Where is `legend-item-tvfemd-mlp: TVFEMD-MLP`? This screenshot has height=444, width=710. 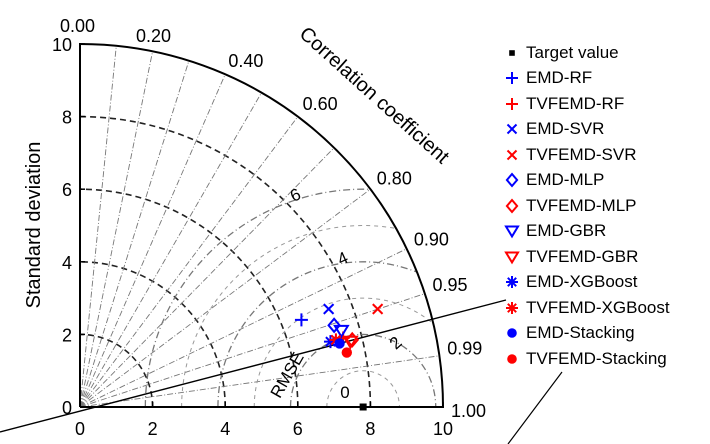 legend-item-tvfemd-mlp: TVFEMD-MLP is located at coordinates (604, 206).